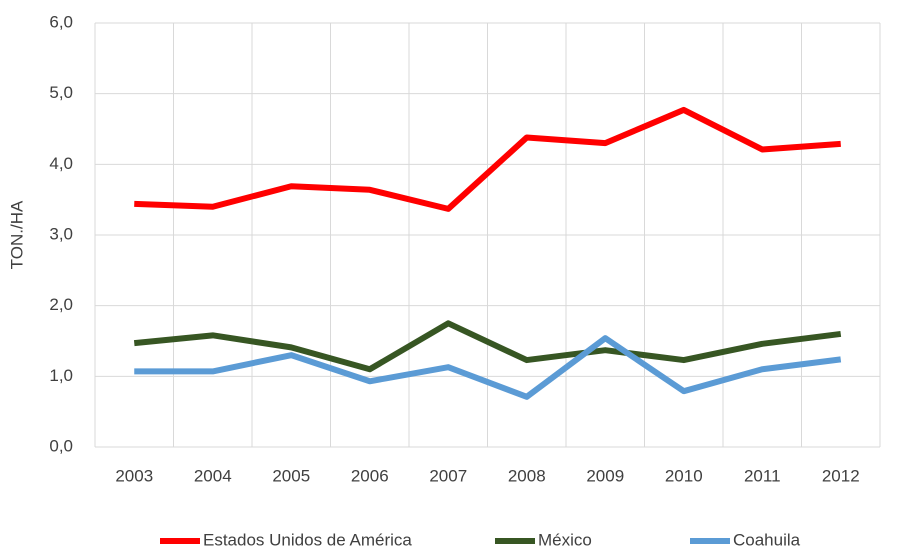 The width and height of the screenshot is (910, 552). I want to click on x-tick-label: 2012, so click(841, 475).